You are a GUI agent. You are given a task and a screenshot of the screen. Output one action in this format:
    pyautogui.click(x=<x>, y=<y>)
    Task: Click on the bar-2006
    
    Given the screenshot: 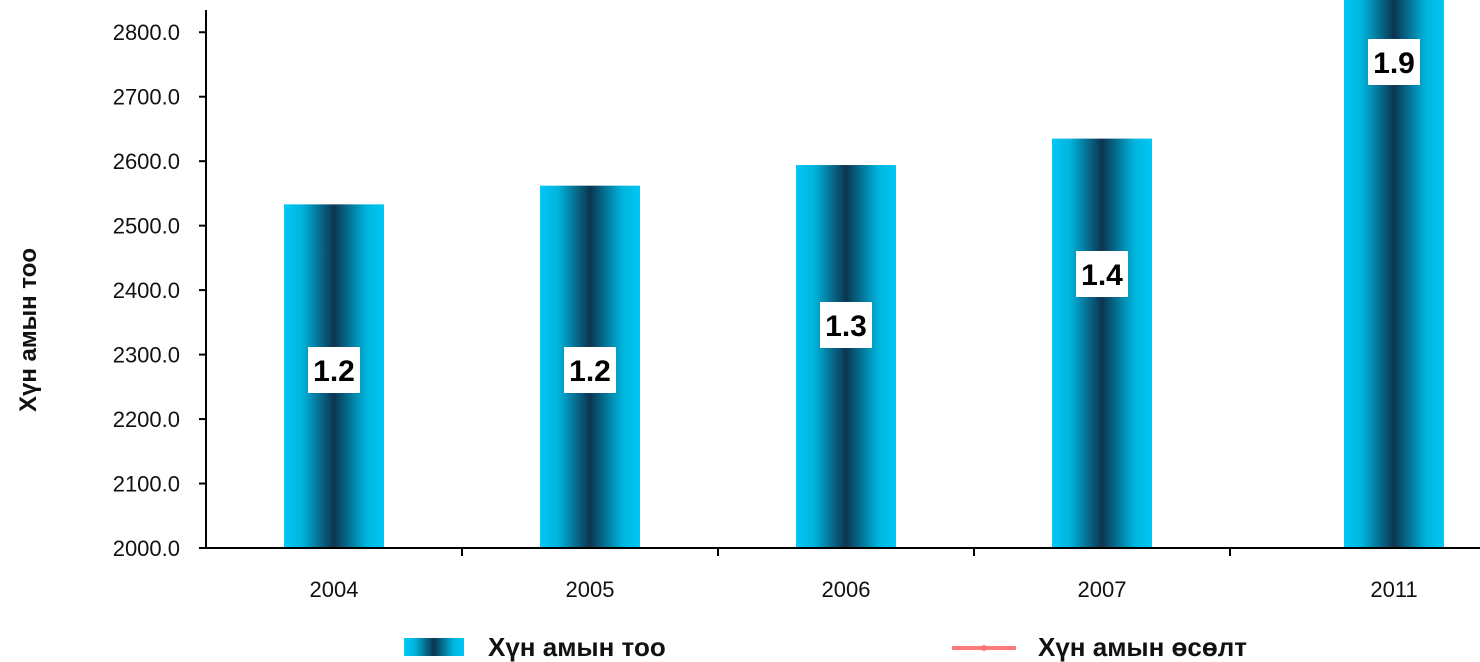 What is the action you would take?
    pyautogui.click(x=846, y=356)
    